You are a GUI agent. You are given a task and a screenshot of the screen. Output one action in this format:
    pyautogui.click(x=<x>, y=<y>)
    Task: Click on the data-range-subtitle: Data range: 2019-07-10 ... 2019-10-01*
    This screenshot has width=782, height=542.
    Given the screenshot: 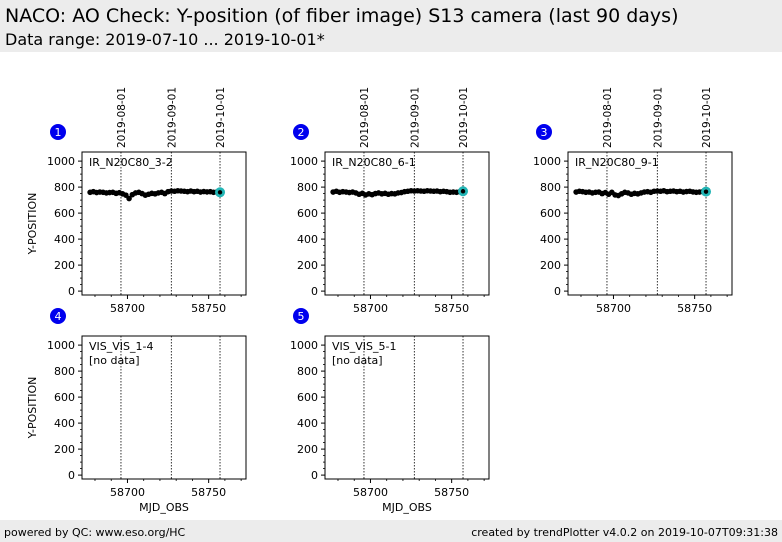 What is the action you would take?
    pyautogui.click(x=165, y=39)
    